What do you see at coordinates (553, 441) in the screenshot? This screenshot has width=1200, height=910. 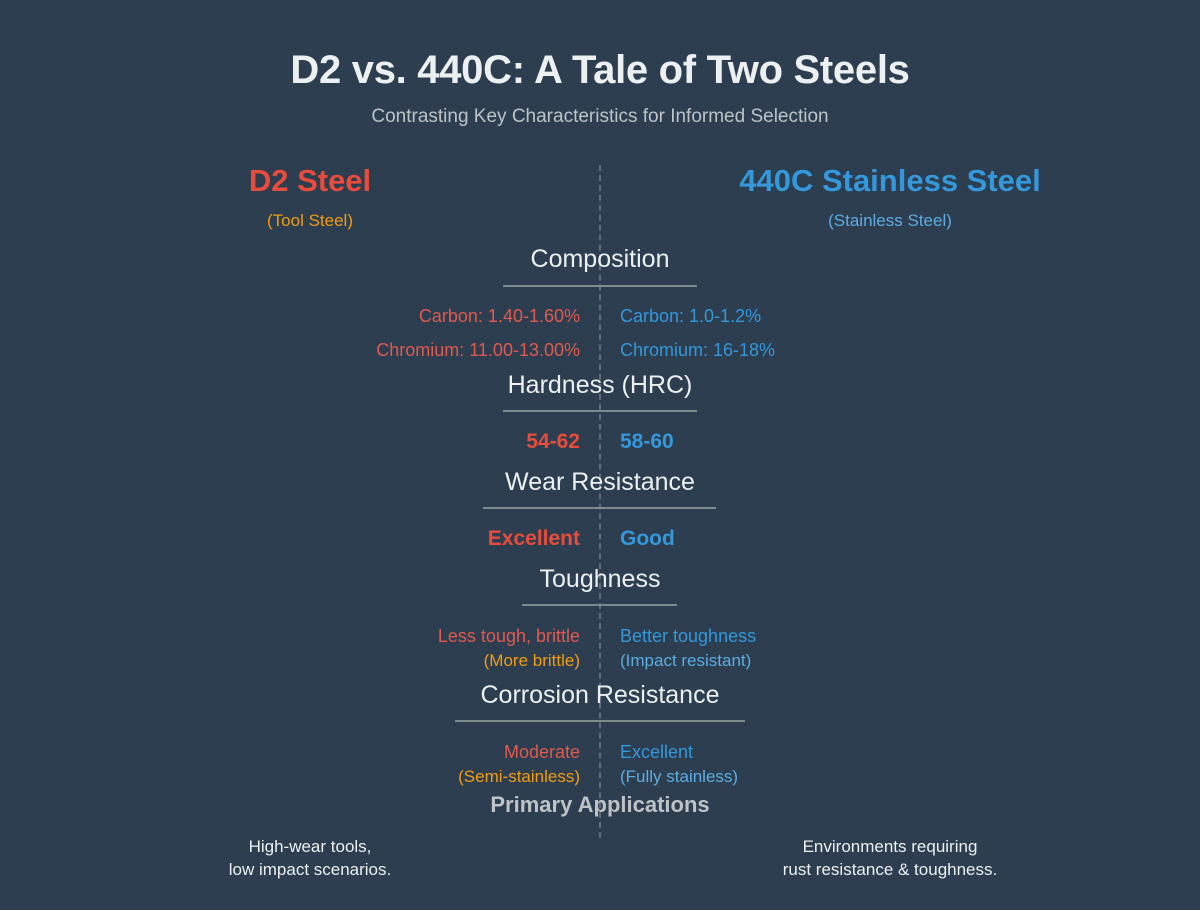 I see `d2-hardness: 54-62` at bounding box center [553, 441].